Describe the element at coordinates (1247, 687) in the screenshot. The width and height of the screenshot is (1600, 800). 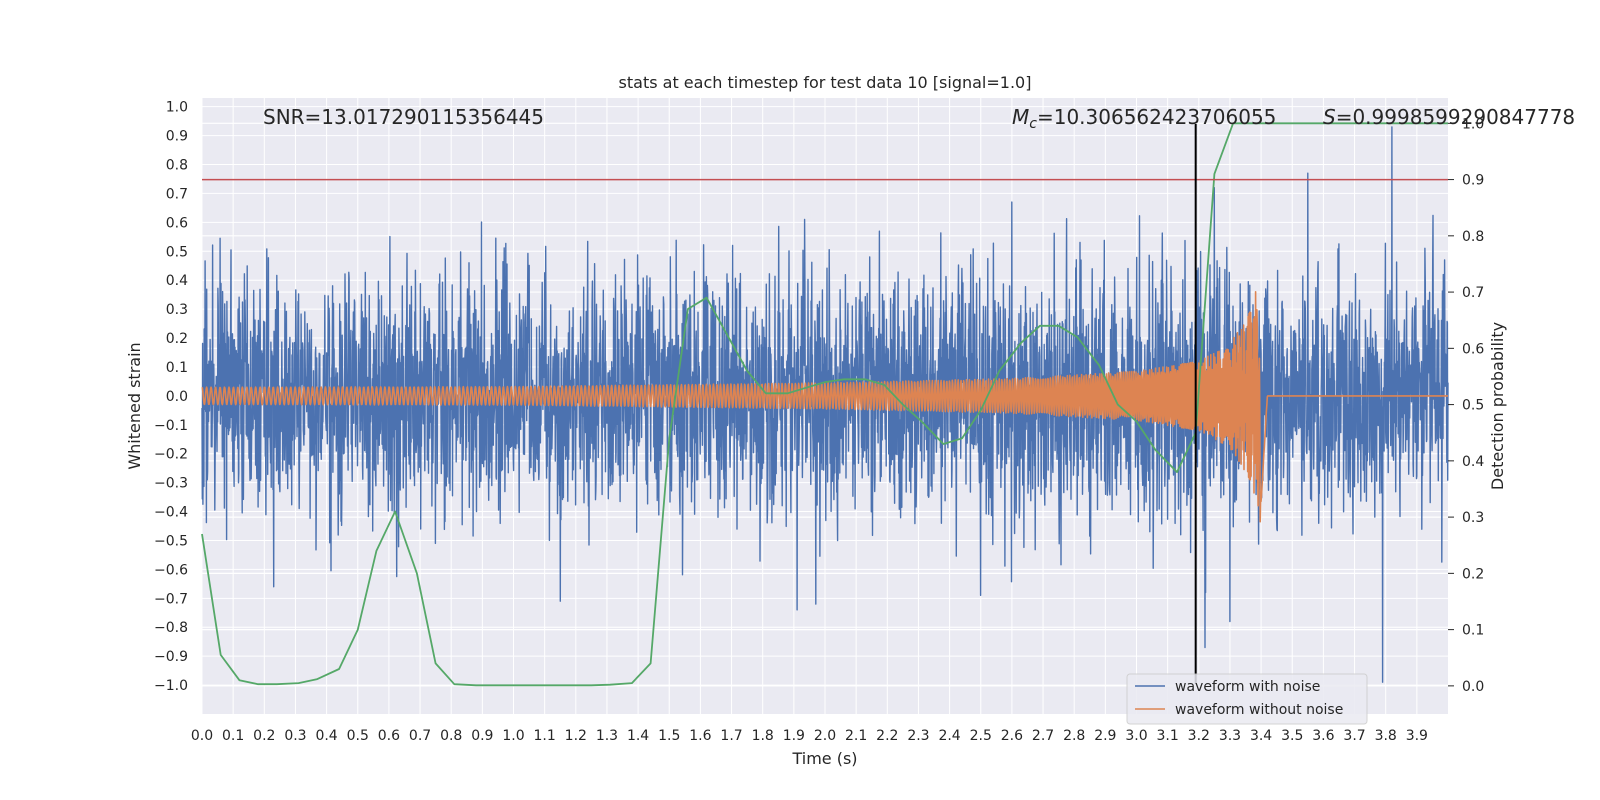
I see `legend-label-noise: waveform with noise` at that location.